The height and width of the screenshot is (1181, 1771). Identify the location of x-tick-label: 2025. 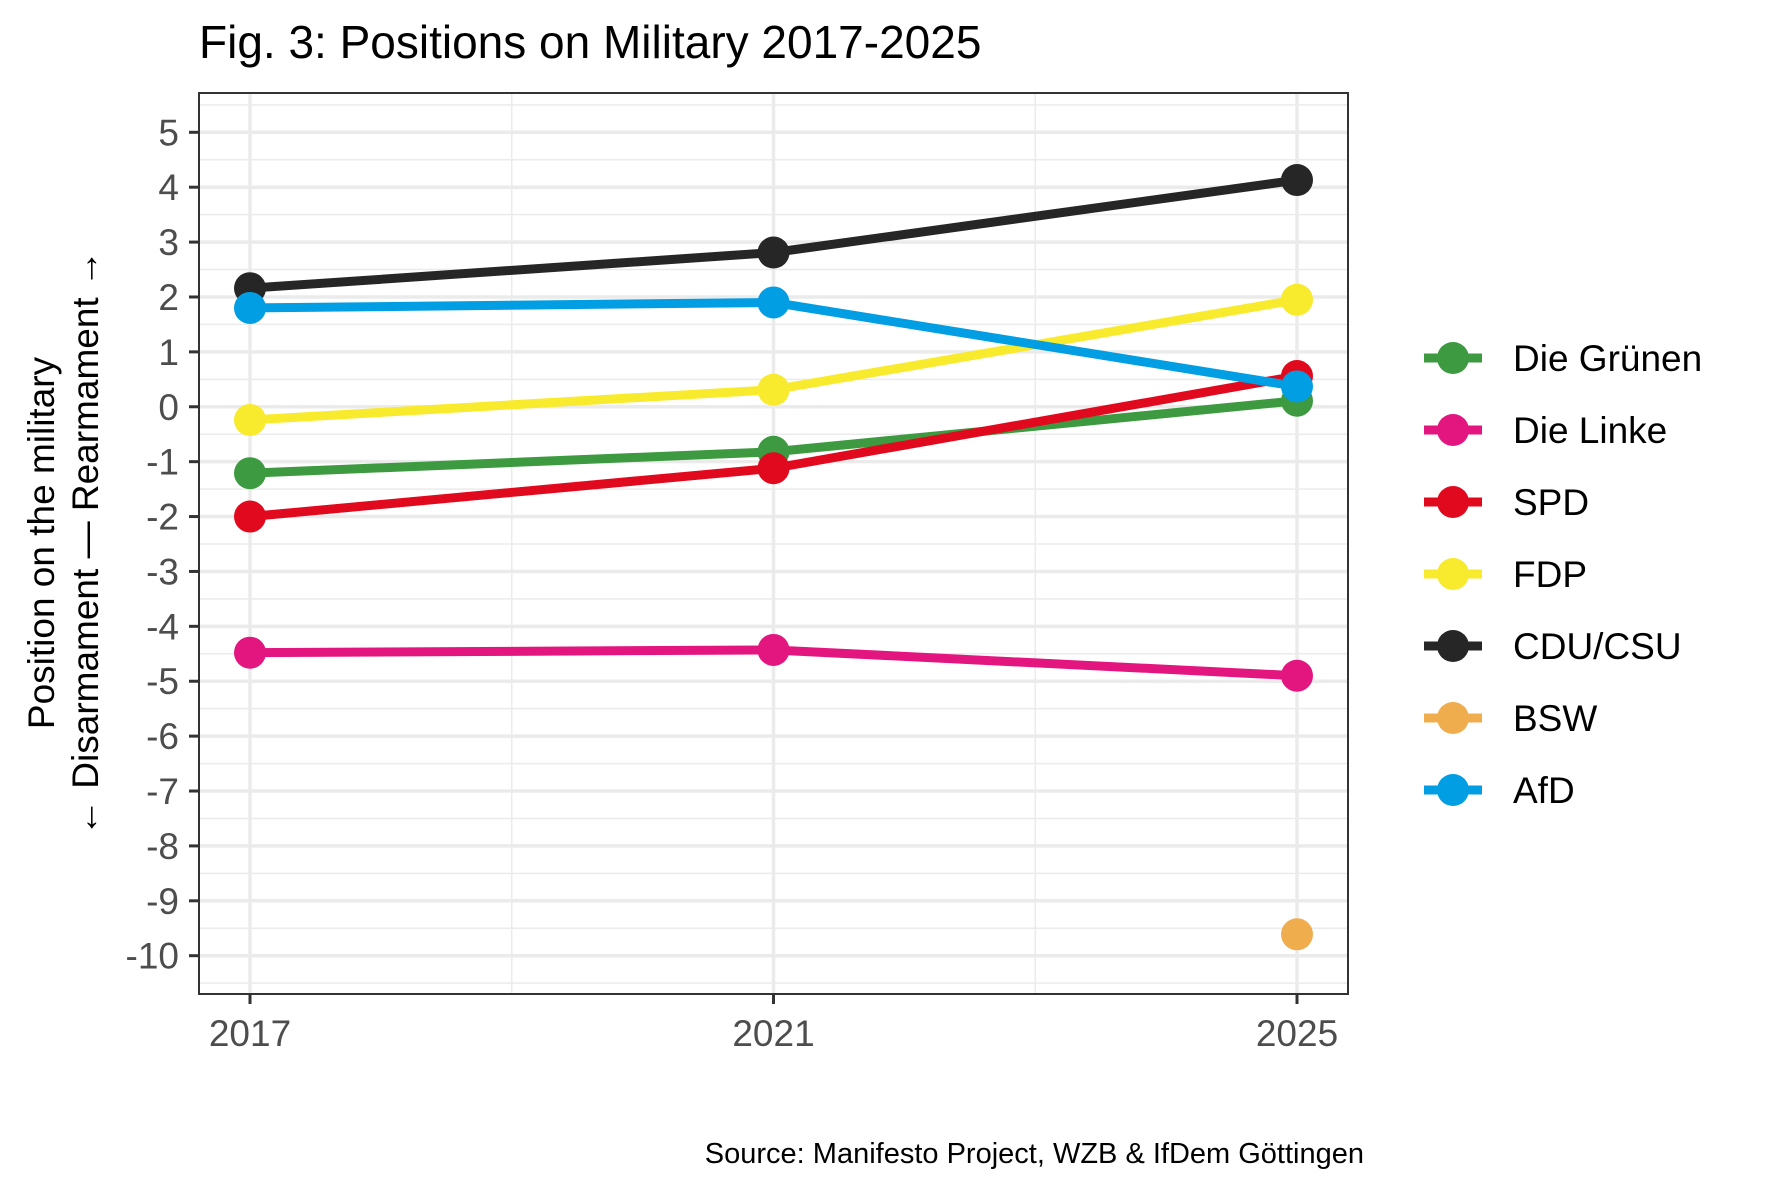
(1297, 1033).